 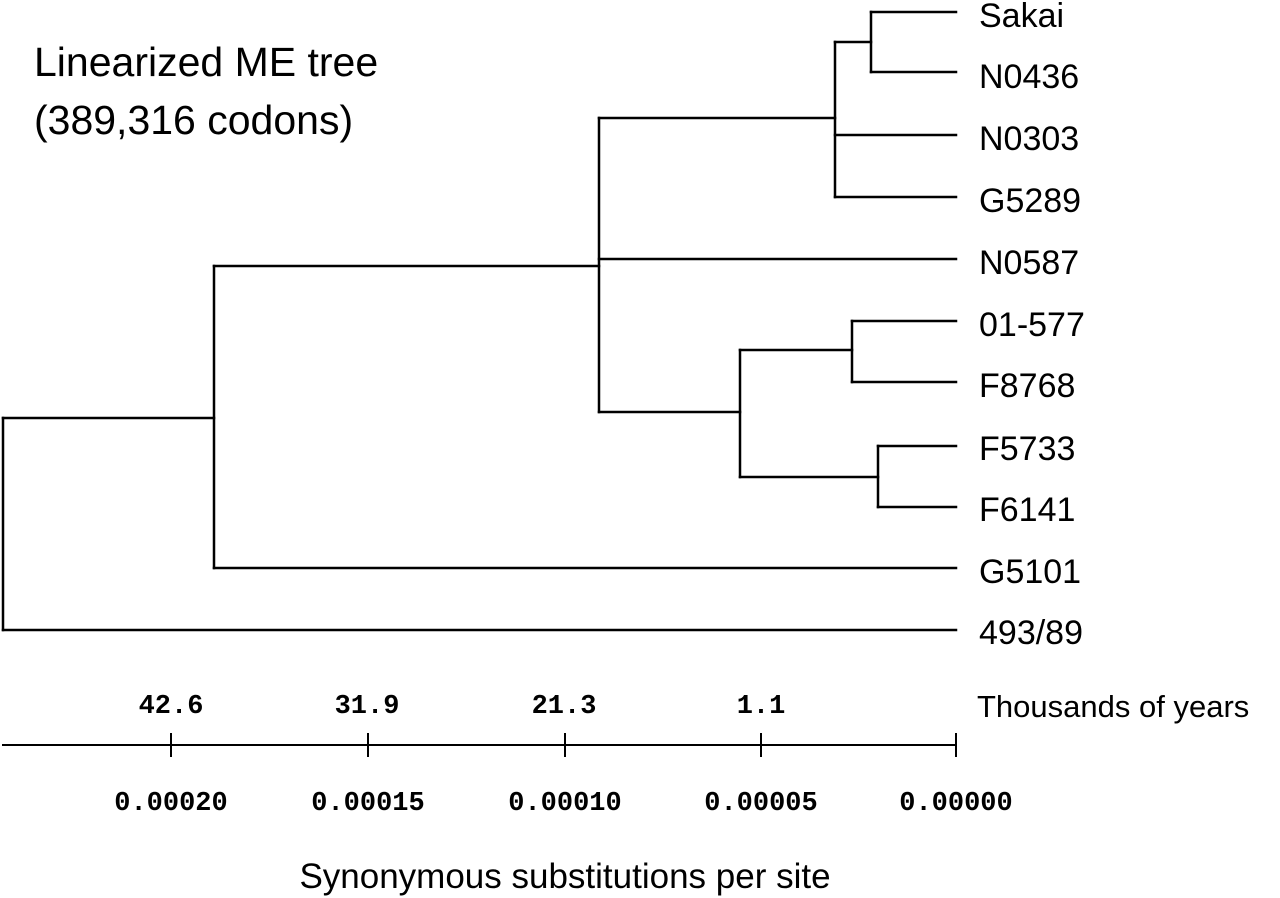 I want to click on years-tick-label: 31.9, so click(x=367, y=707).